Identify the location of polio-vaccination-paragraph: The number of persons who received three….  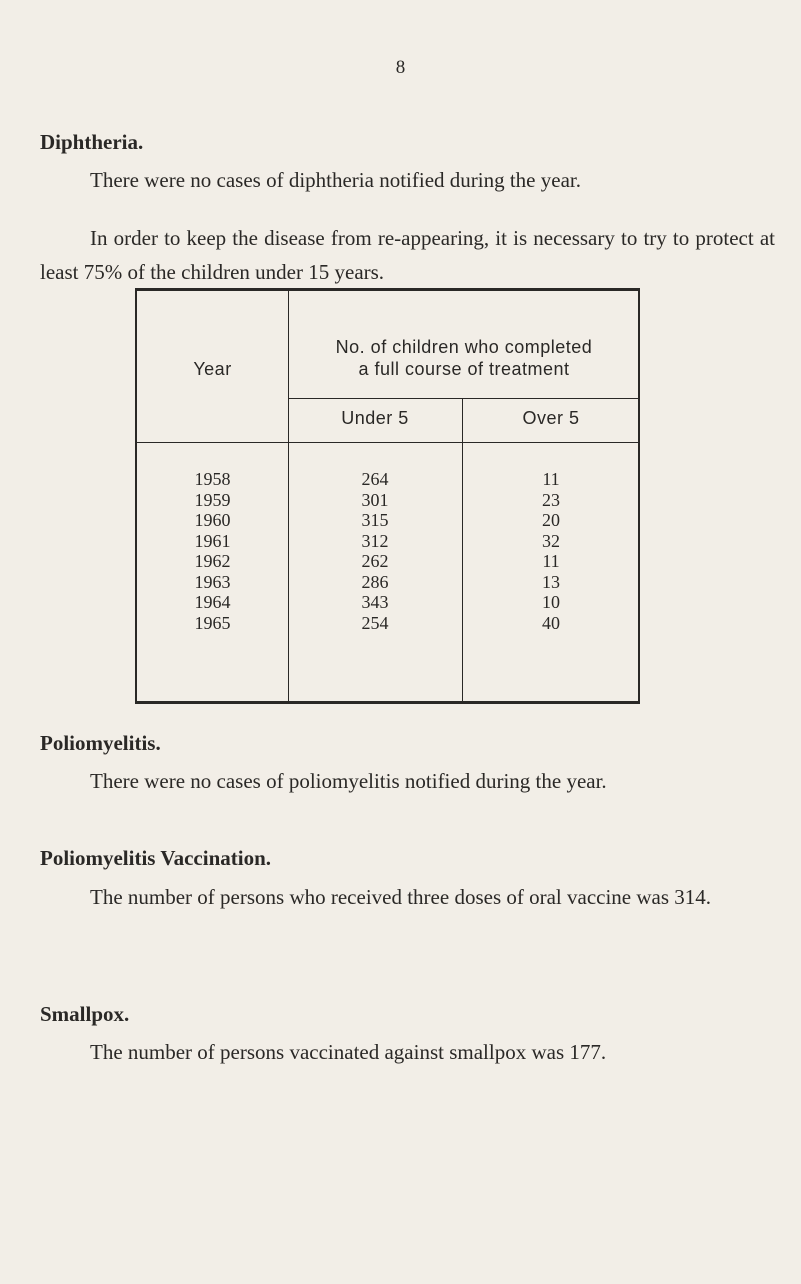
(401, 897).